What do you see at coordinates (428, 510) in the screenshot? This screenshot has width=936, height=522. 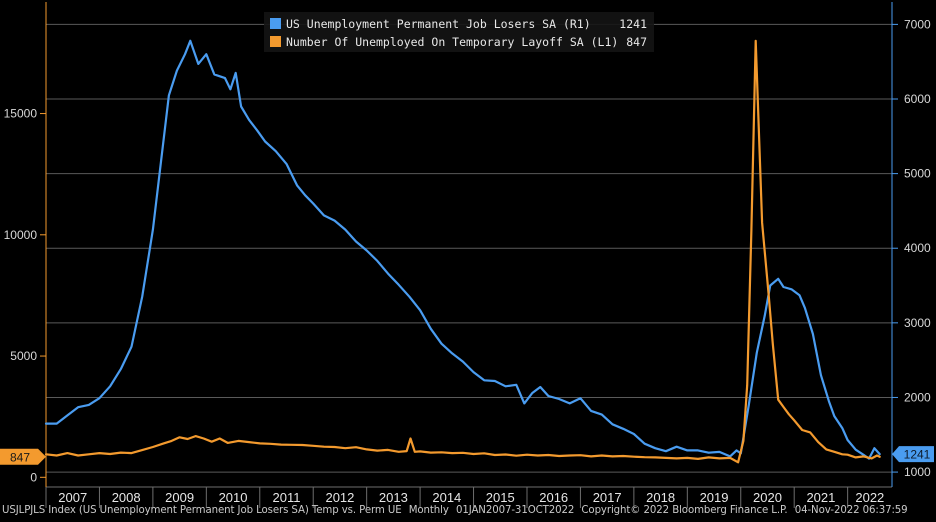 I see `footer-frequency: Monthly` at bounding box center [428, 510].